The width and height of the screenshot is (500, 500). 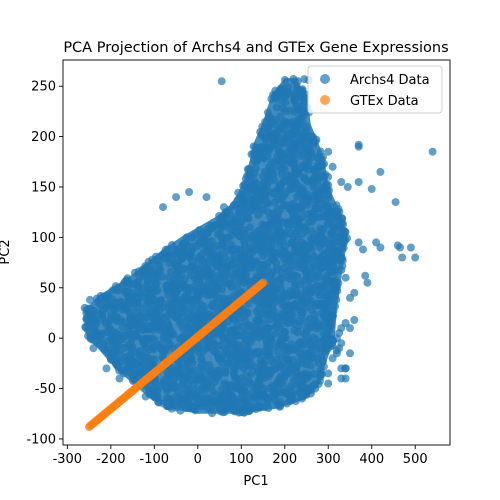 What do you see at coordinates (241, 459) in the screenshot?
I see `x-tick-label: 100` at bounding box center [241, 459].